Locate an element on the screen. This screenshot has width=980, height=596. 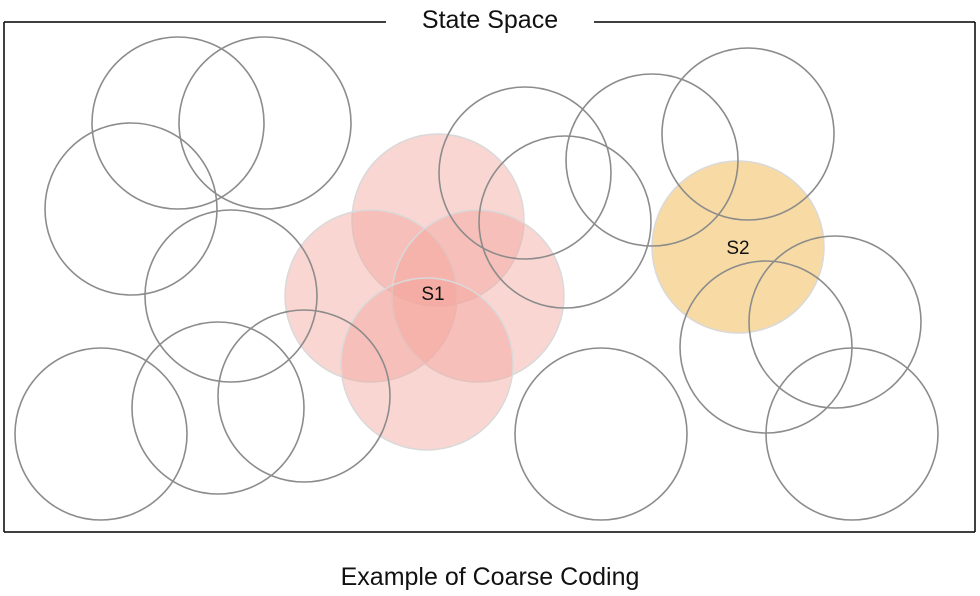
diagram-caption: Example of Coarse Coding is located at coordinates (490, 577).